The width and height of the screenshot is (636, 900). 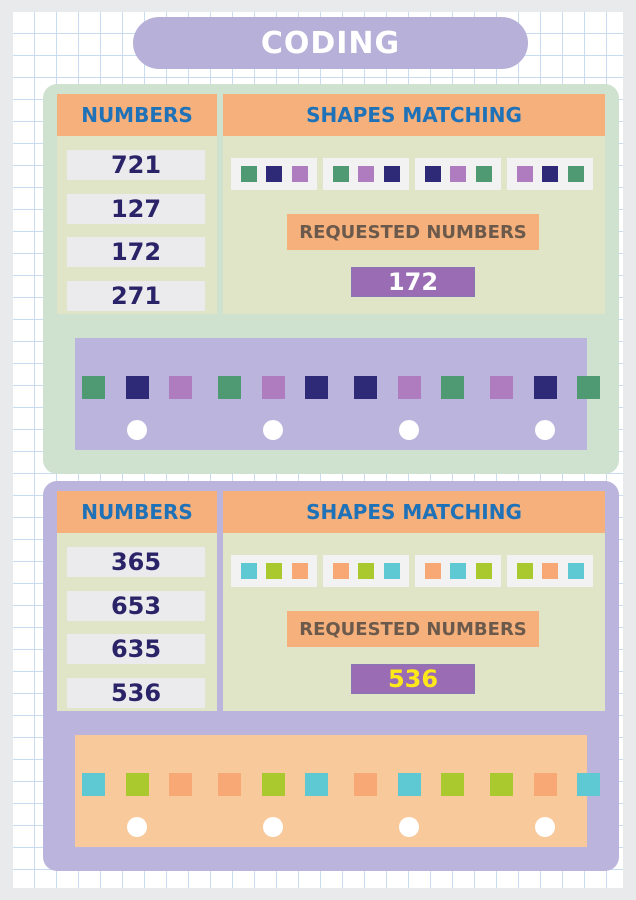 What do you see at coordinates (136, 165) in the screenshot?
I see `number-option: 721` at bounding box center [136, 165].